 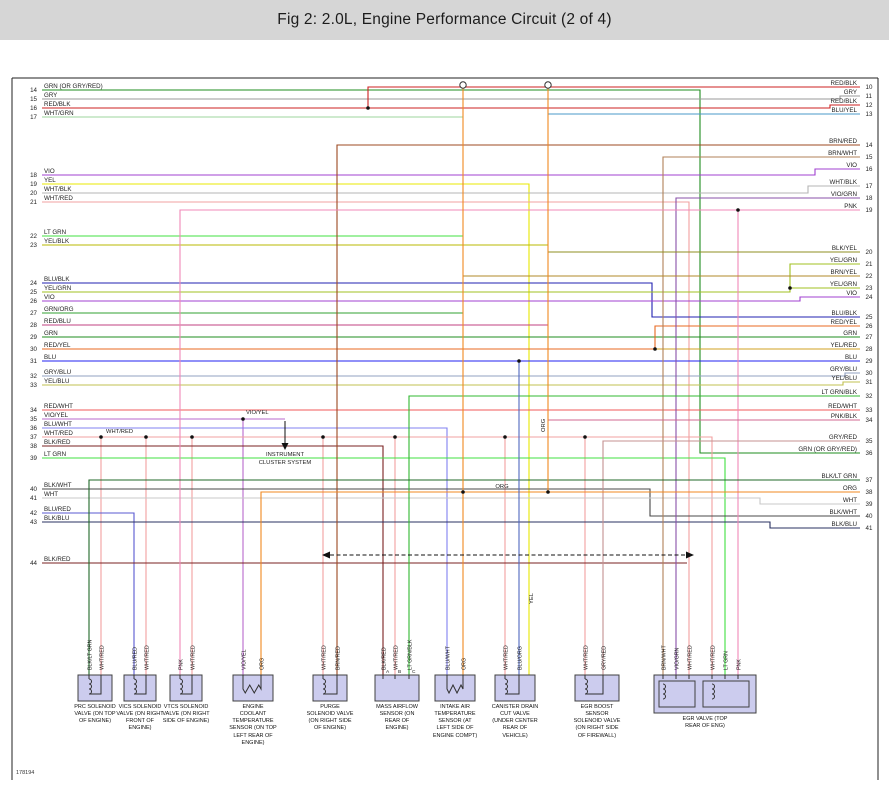 I want to click on component-pin-letter: A, so click(x=388, y=672).